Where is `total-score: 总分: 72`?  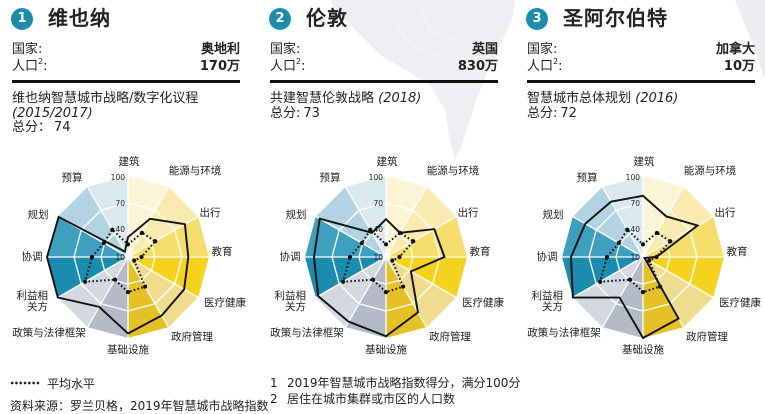 total-score: 总分: 72 is located at coordinates (641, 113).